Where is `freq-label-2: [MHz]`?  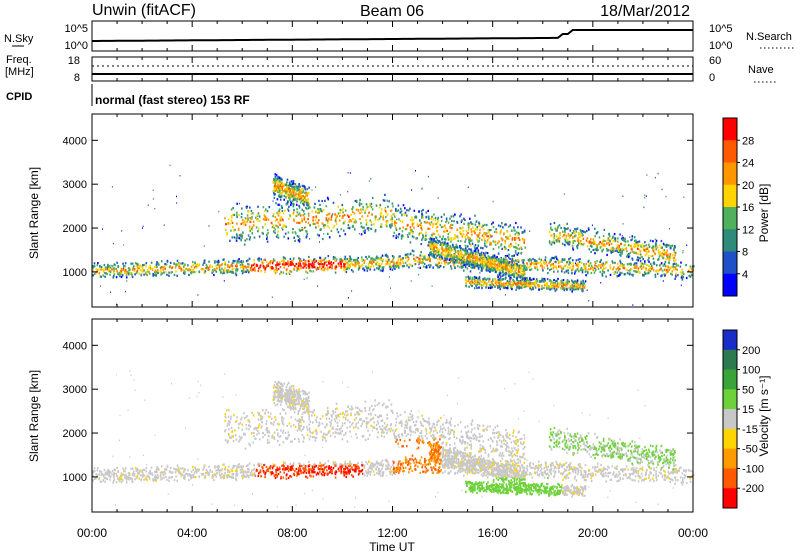 freq-label-2: [MHz] is located at coordinates (19, 72).